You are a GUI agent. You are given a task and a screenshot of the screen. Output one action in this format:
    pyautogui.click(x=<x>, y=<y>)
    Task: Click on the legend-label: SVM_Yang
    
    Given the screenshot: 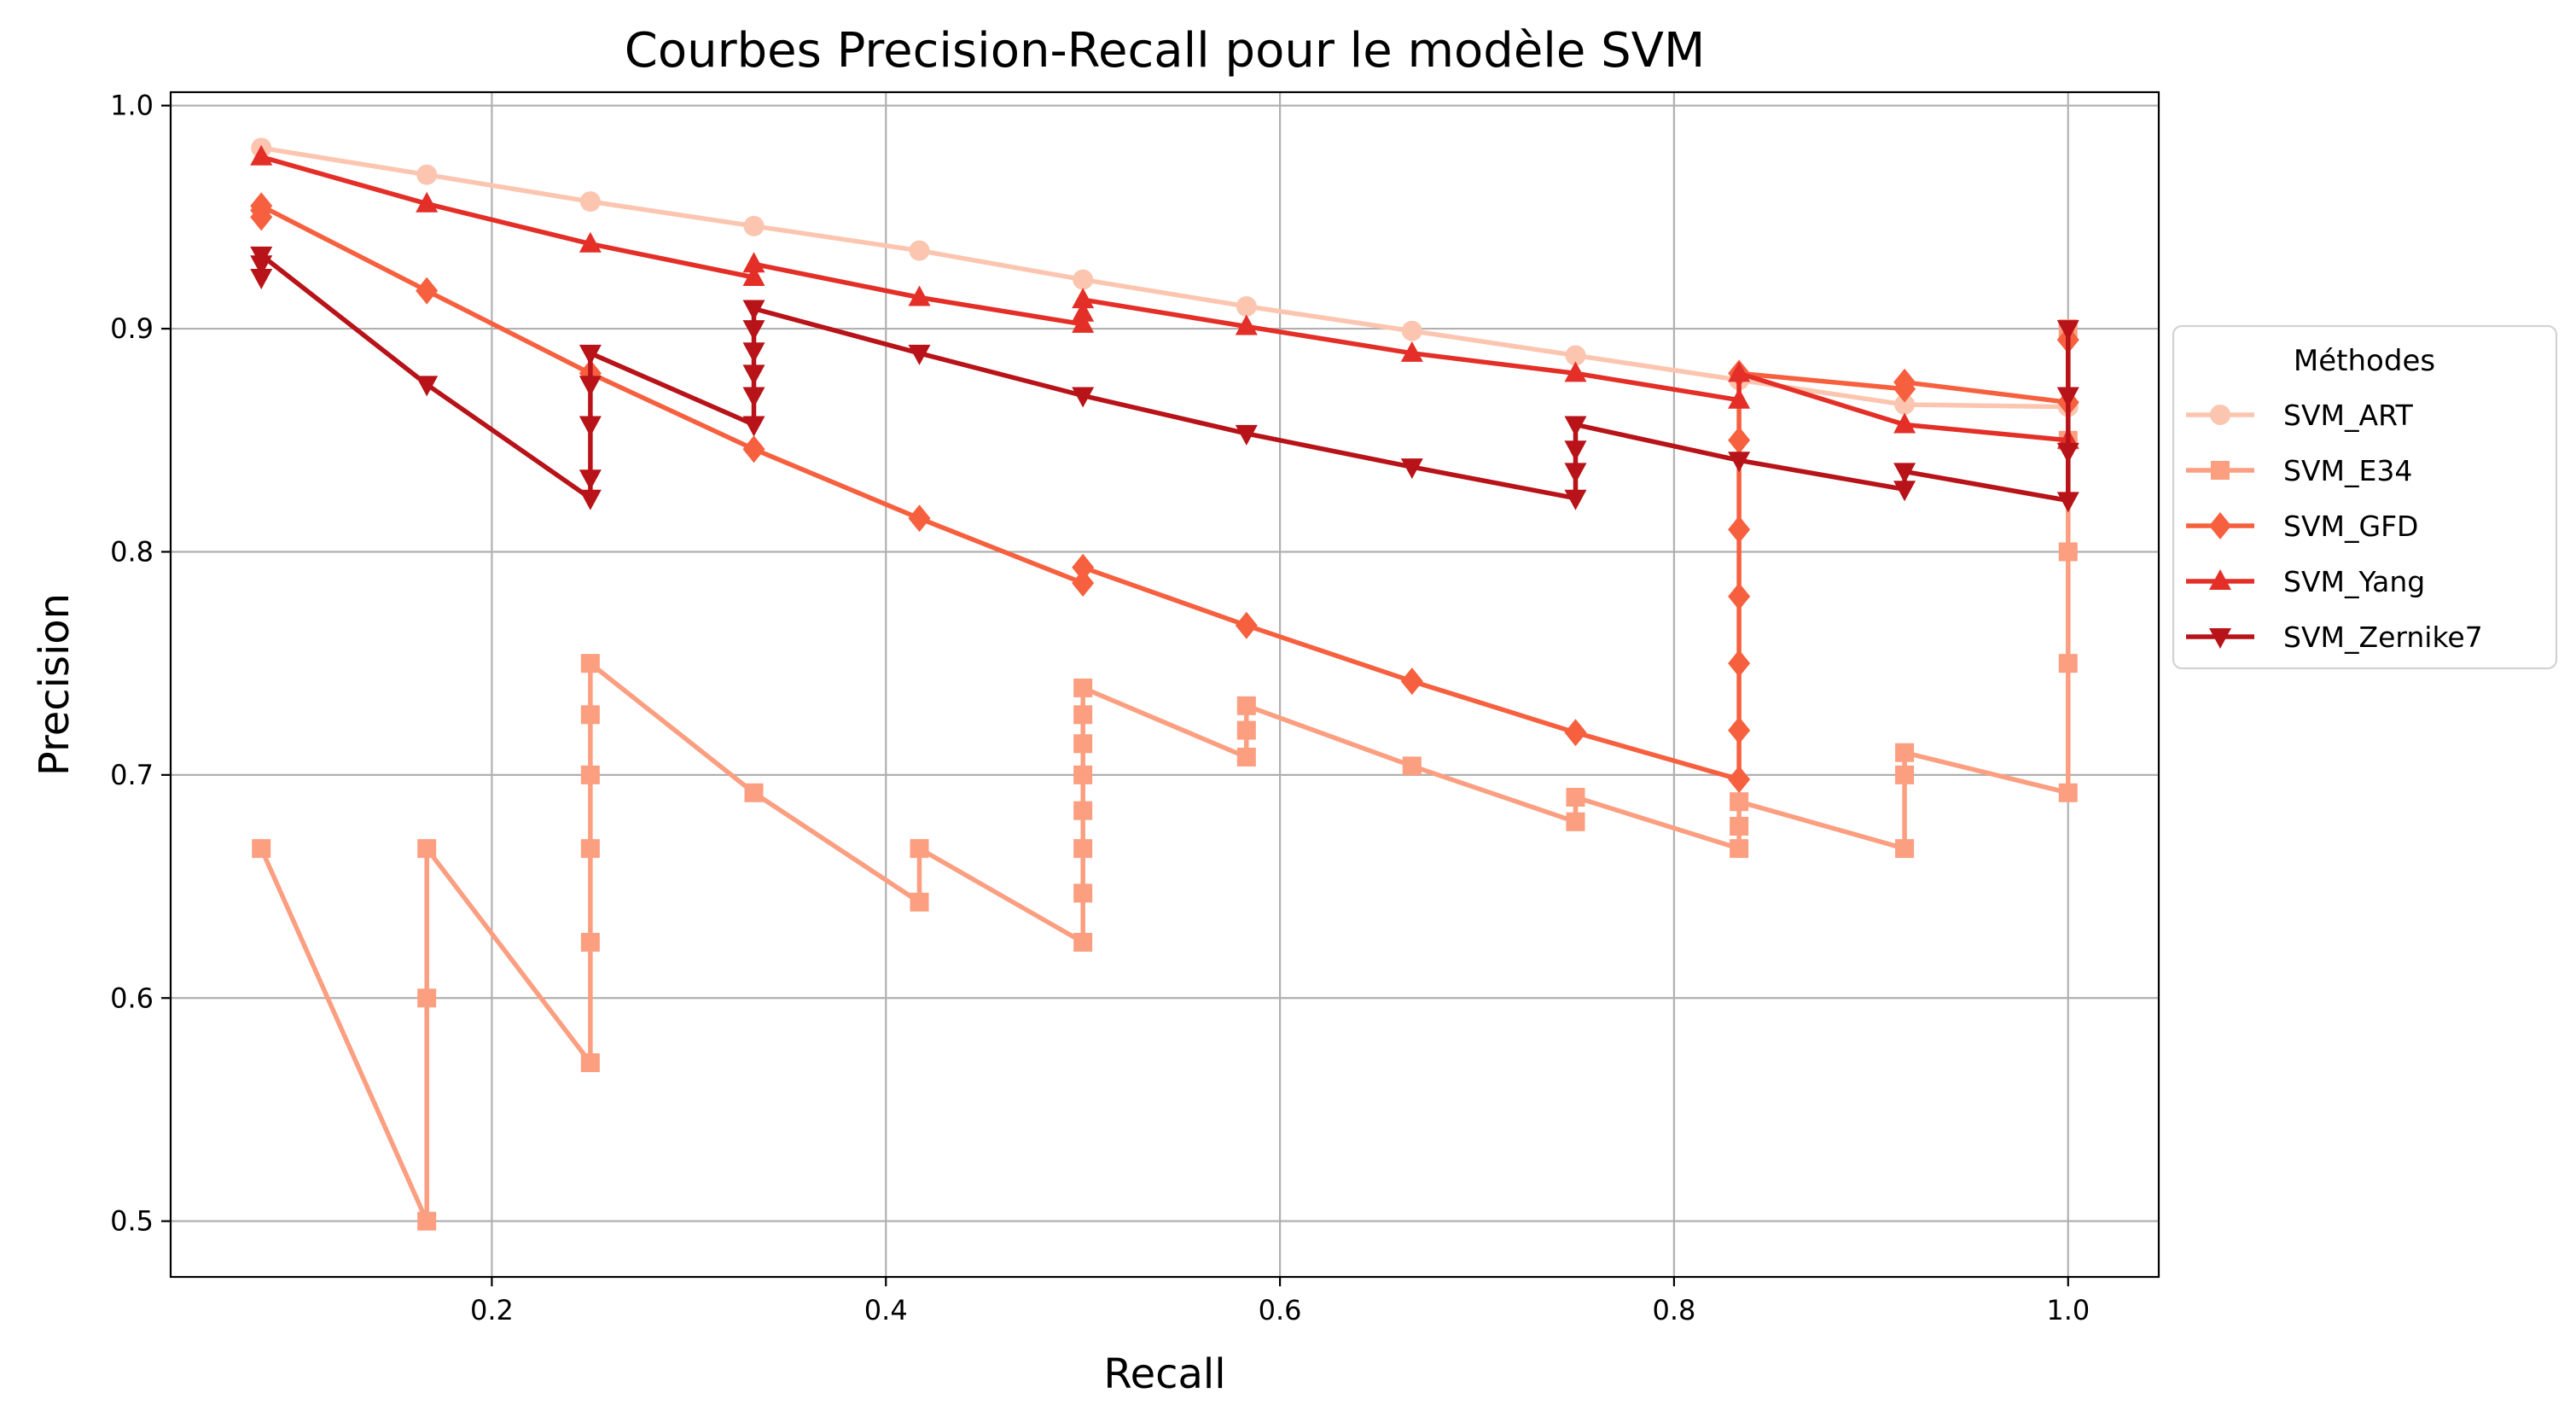 What is the action you would take?
    pyautogui.click(x=2354, y=581)
    